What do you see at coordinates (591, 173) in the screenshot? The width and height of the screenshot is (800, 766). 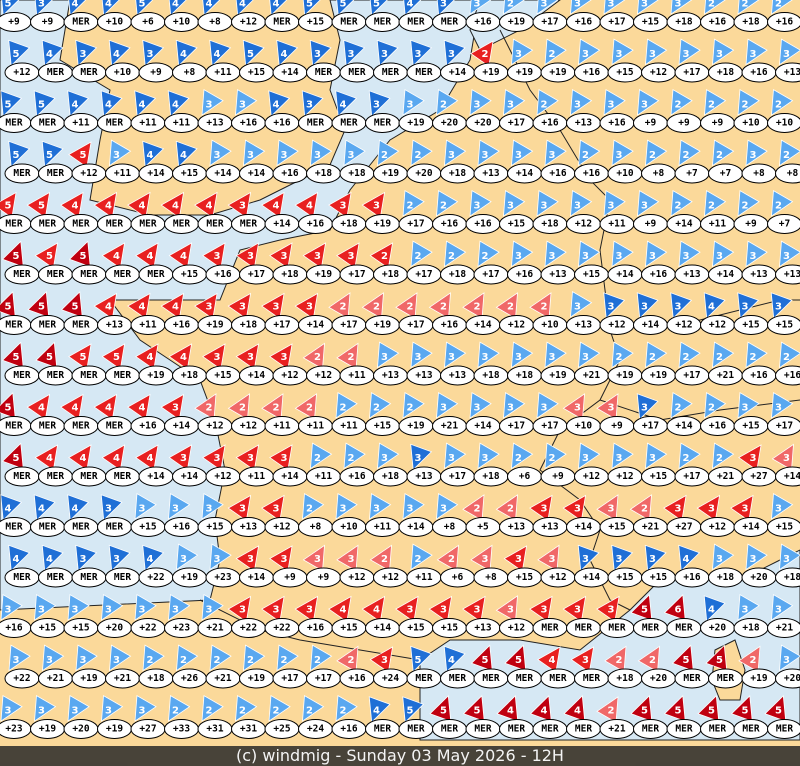 I see `station-label: +16` at bounding box center [591, 173].